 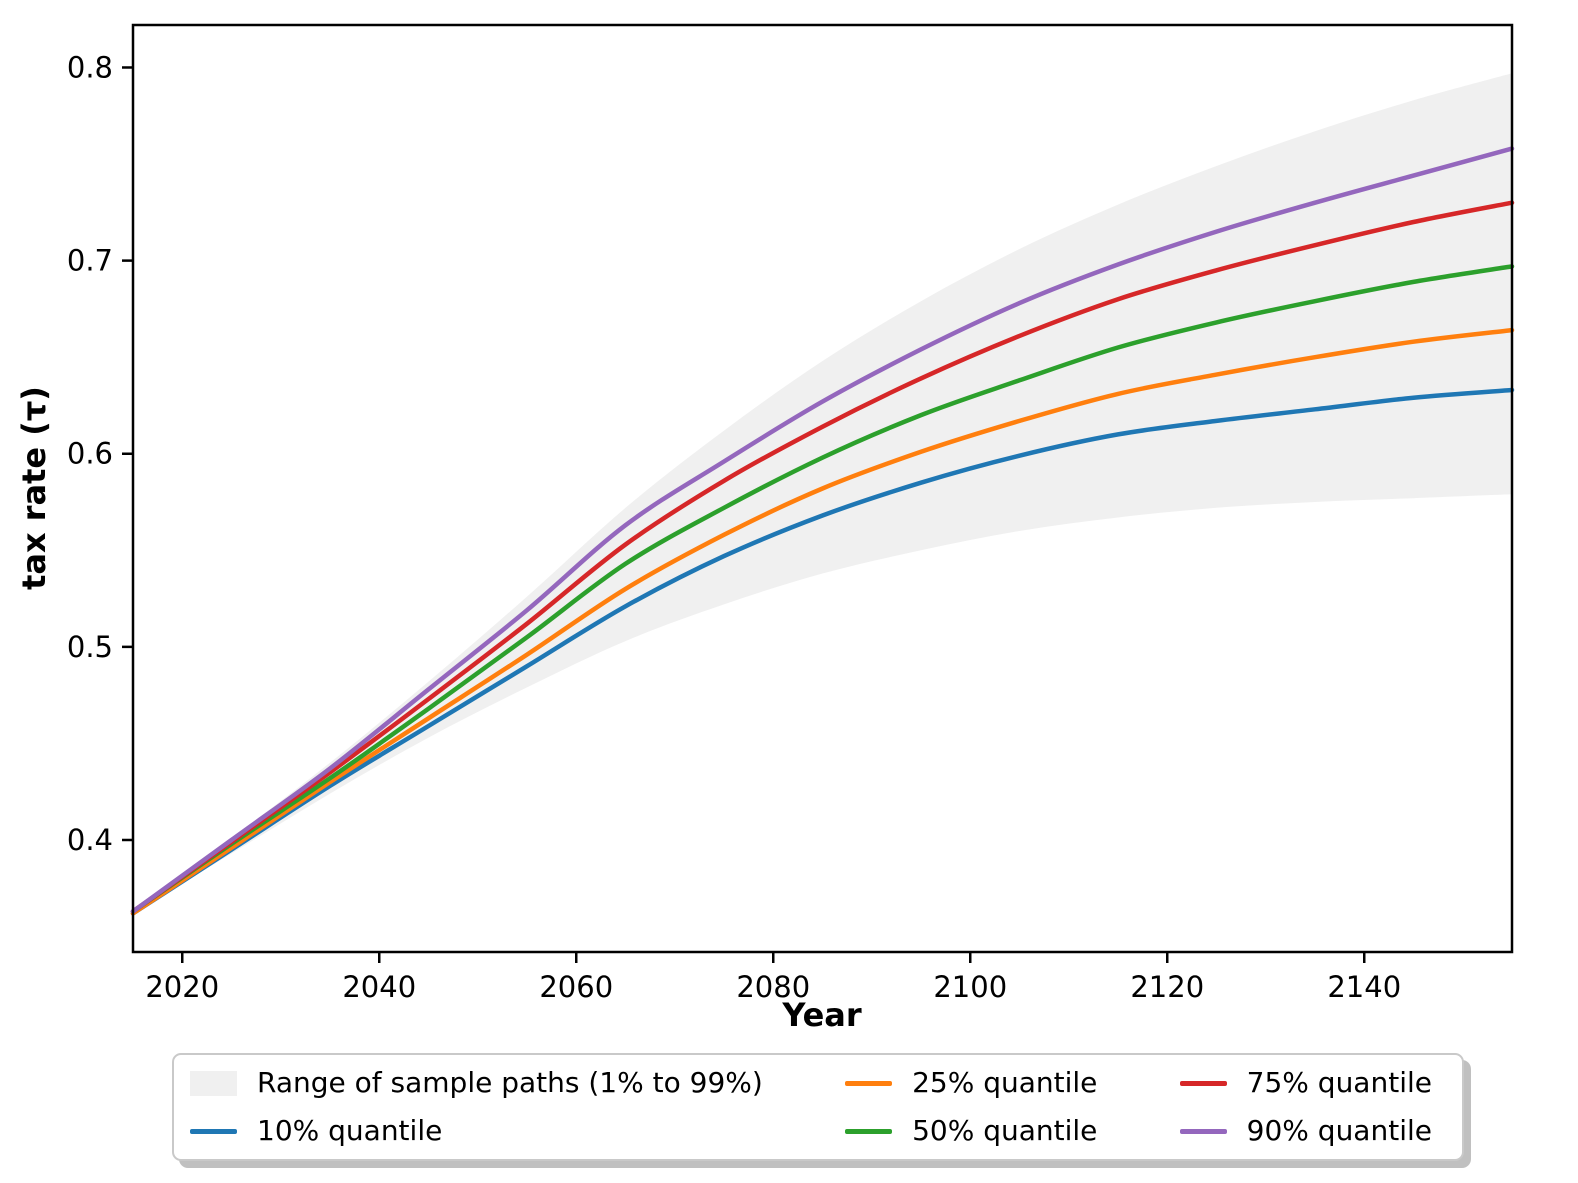 I want to click on x-tick-label: 2120, so click(x=1167, y=987).